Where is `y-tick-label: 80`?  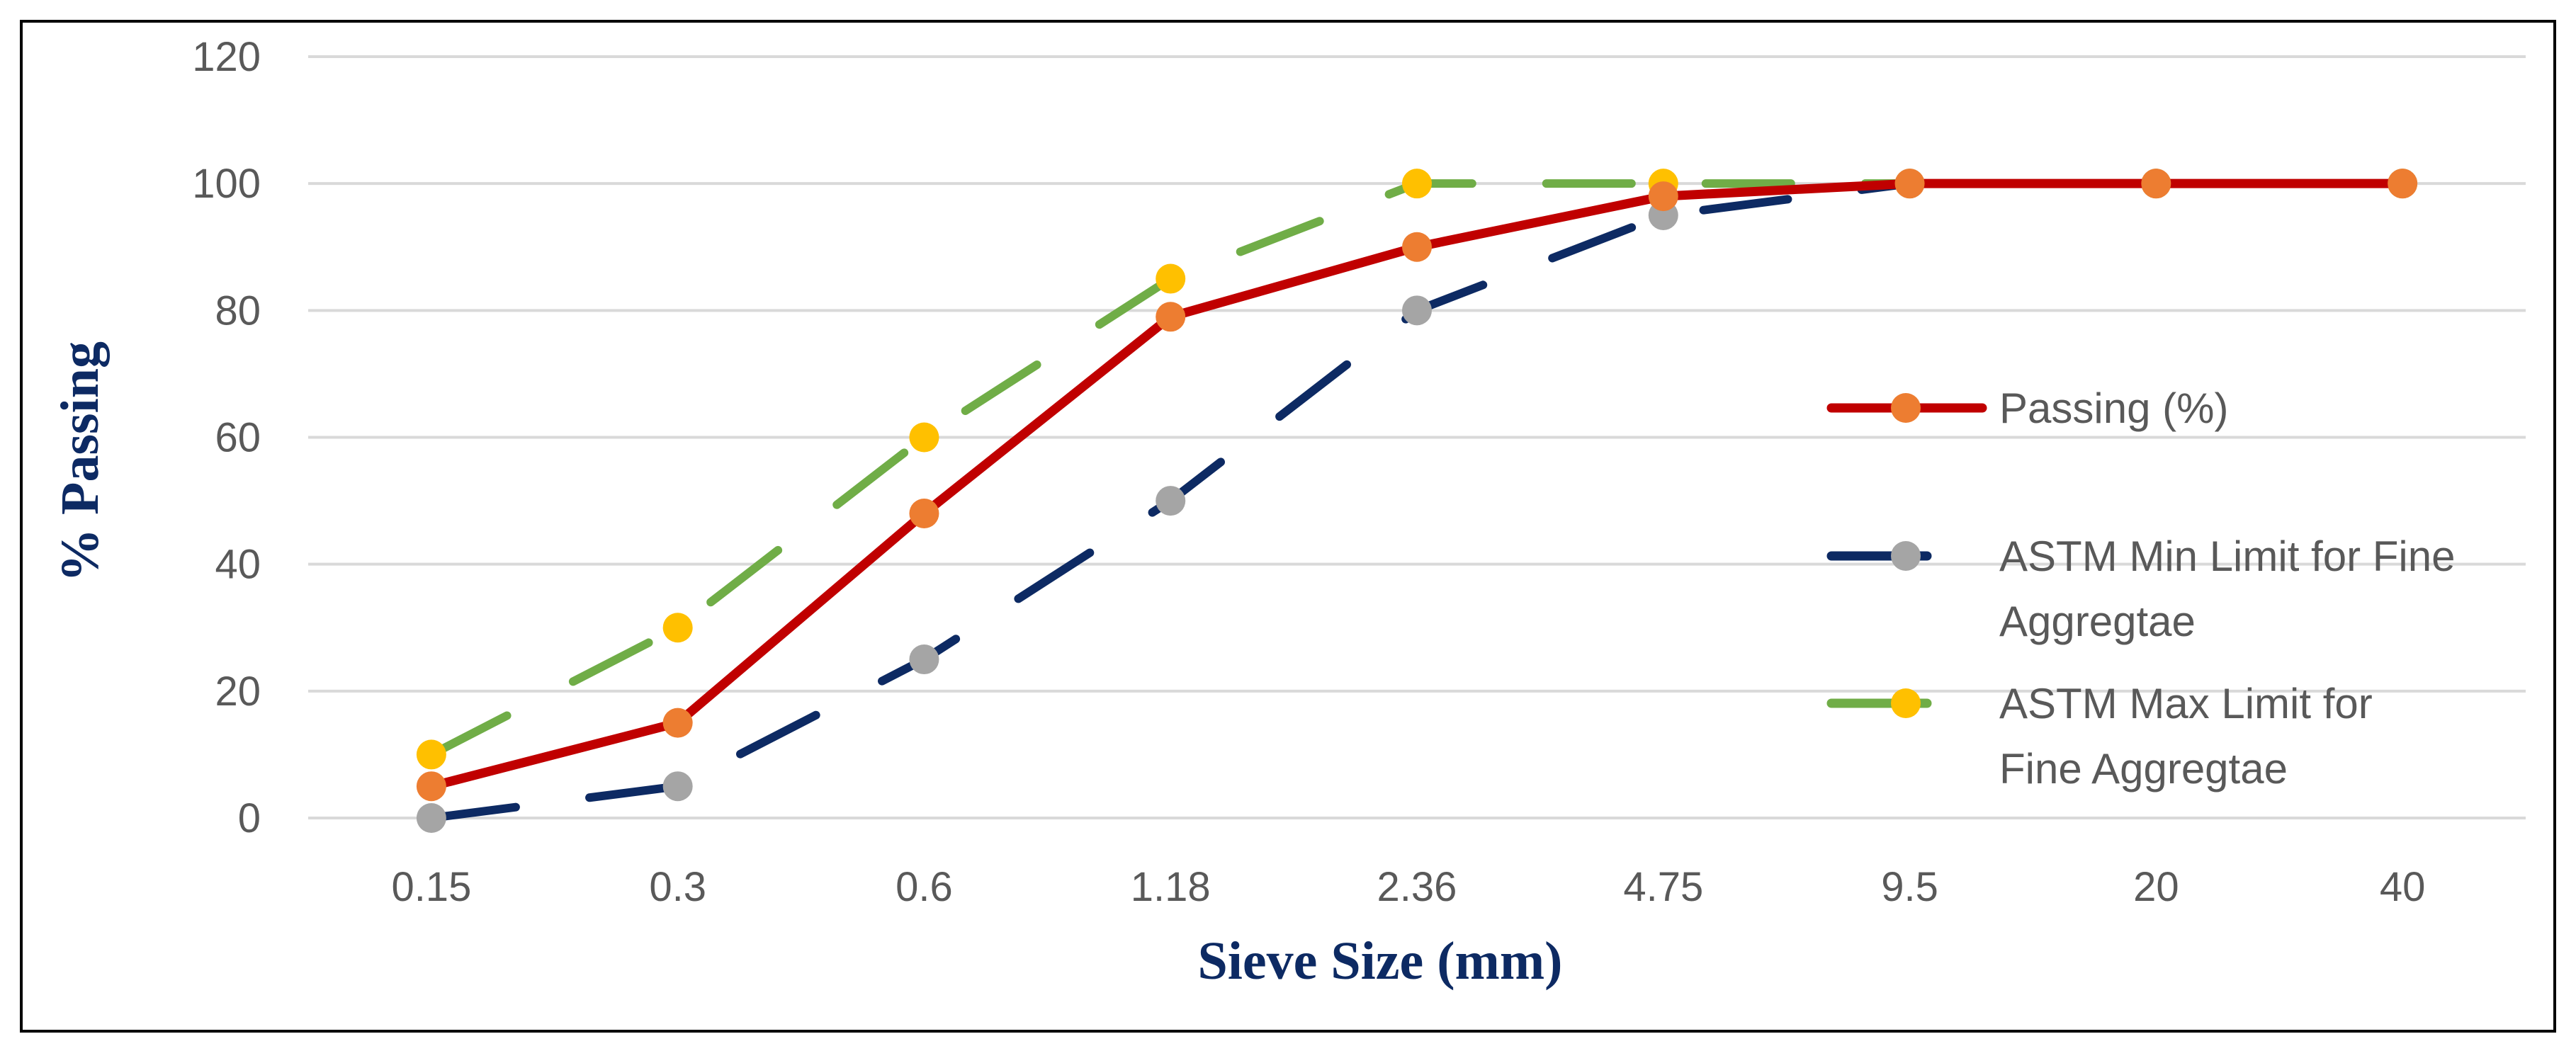
y-tick-label: 80 is located at coordinates (238, 311).